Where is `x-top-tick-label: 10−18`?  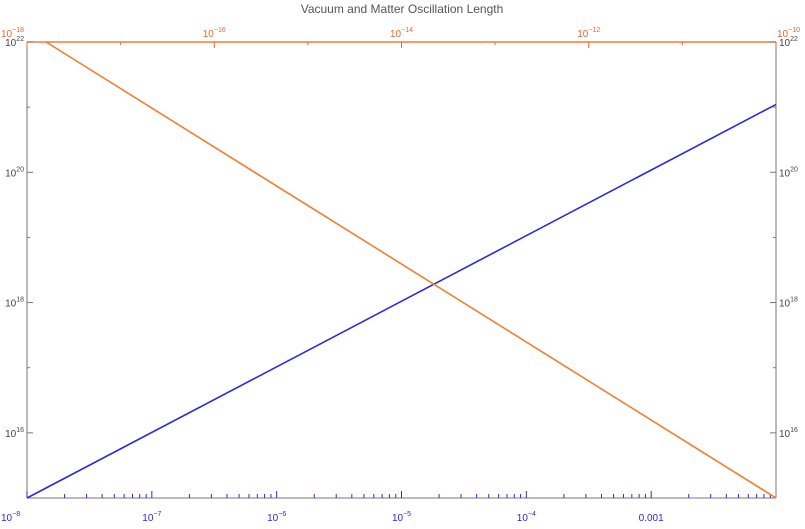
x-top-tick-label: 10−18 is located at coordinates (12, 33).